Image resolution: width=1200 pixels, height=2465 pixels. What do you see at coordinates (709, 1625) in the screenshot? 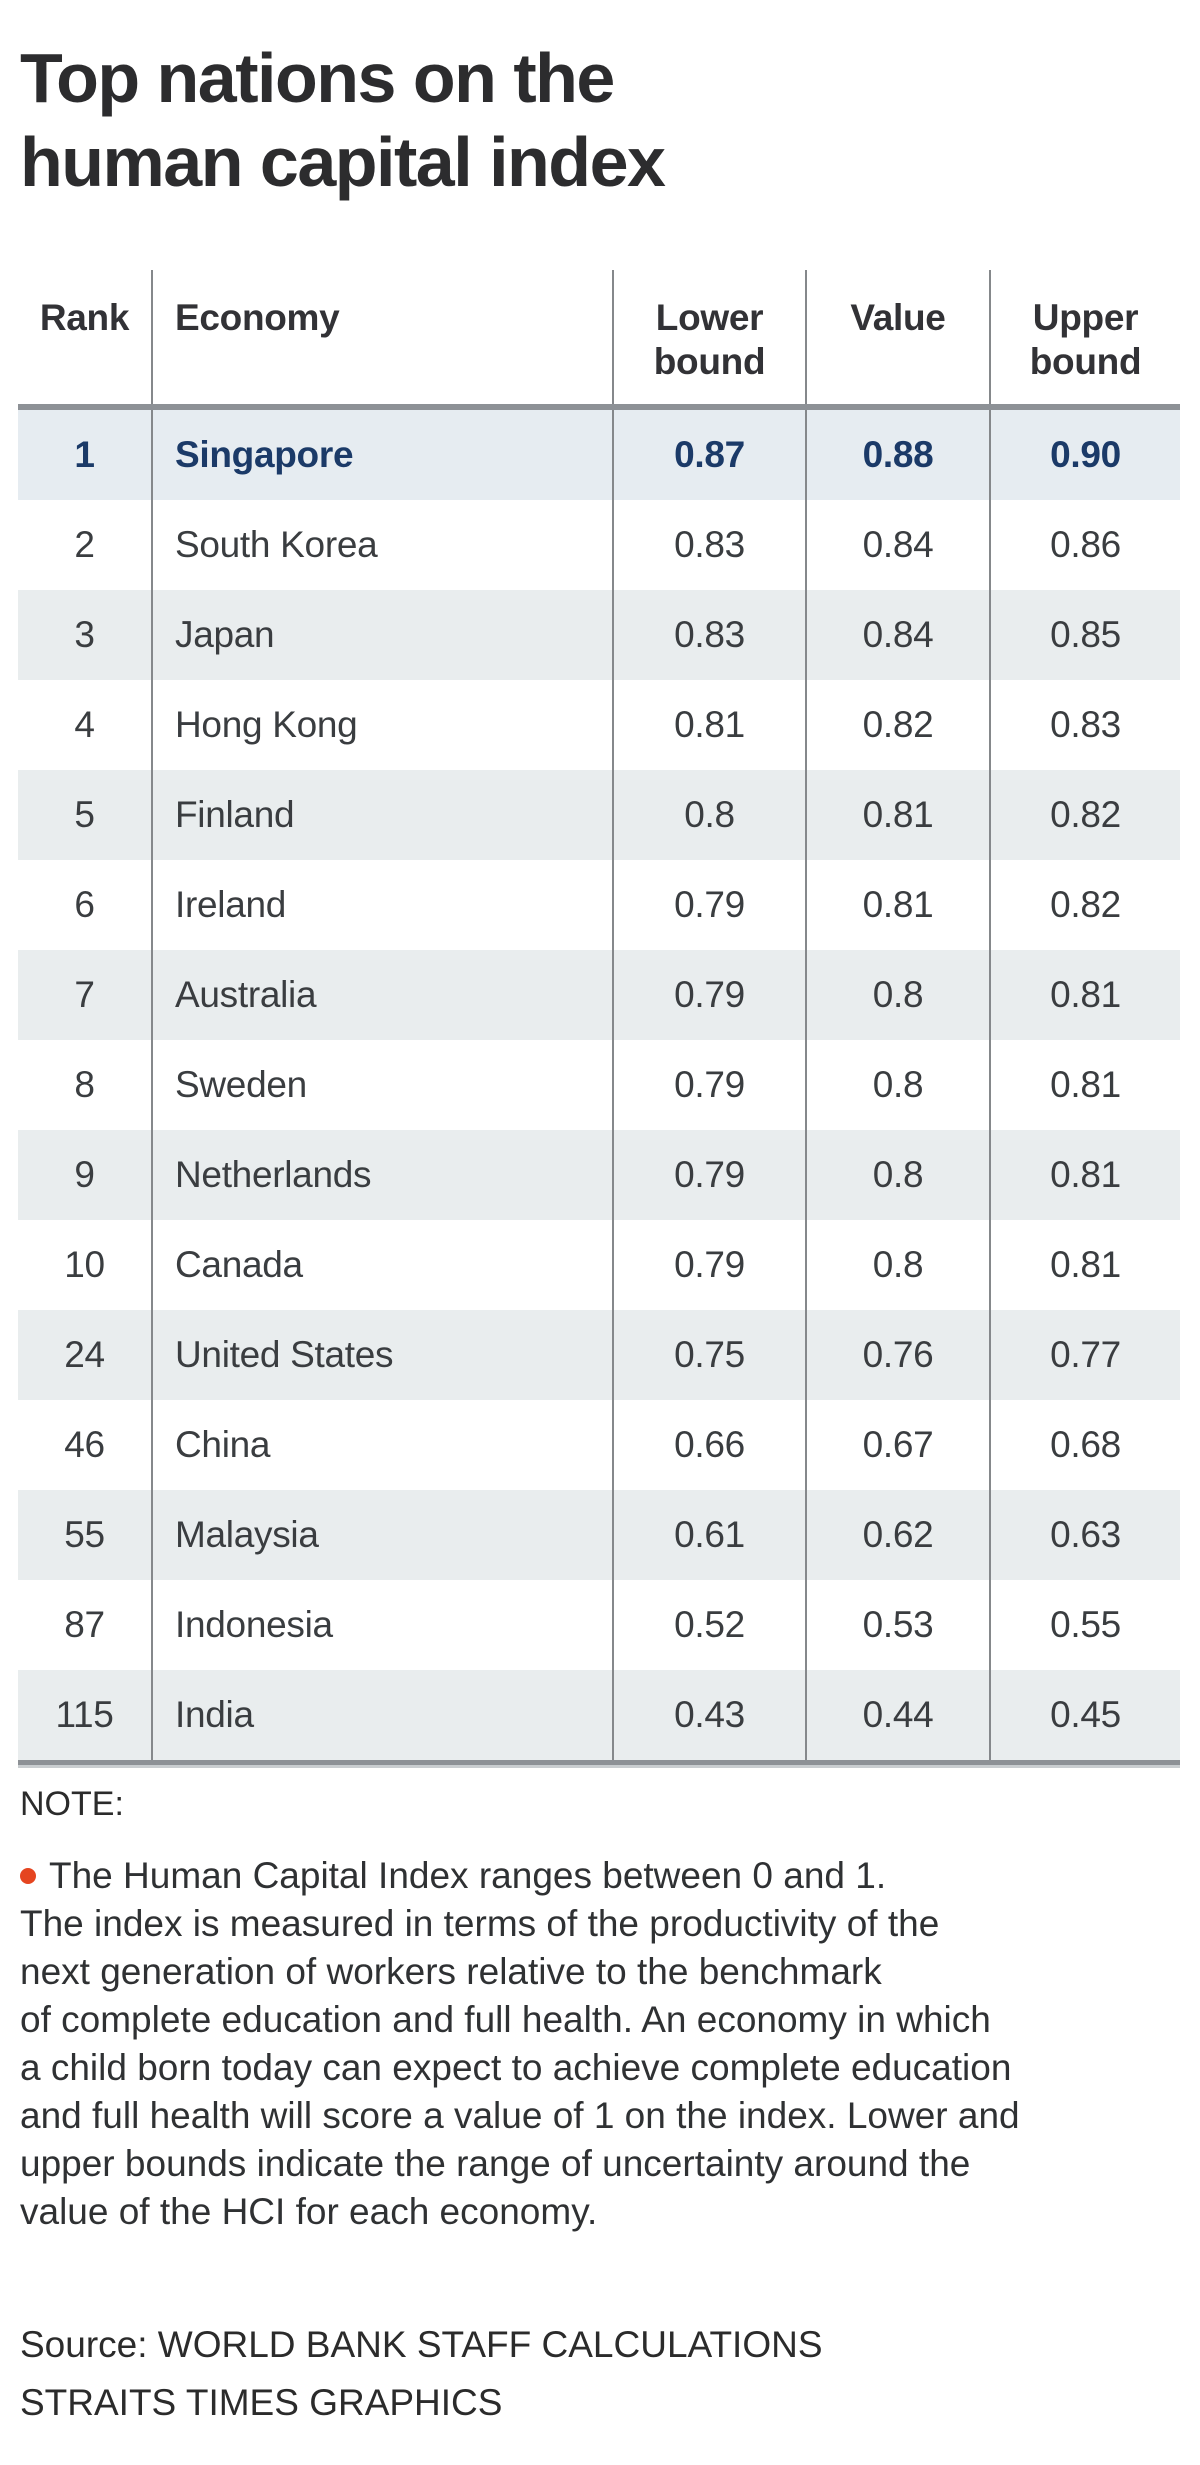
I see `lower-bound-cell: 0.52` at bounding box center [709, 1625].